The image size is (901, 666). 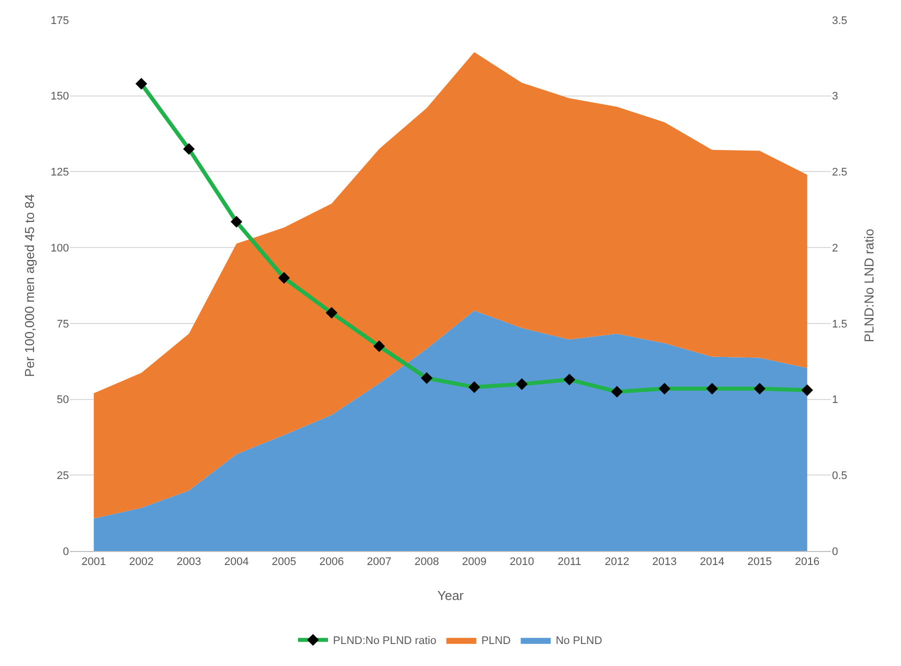 What do you see at coordinates (522, 562) in the screenshot?
I see `x-tick-label: 2010` at bounding box center [522, 562].